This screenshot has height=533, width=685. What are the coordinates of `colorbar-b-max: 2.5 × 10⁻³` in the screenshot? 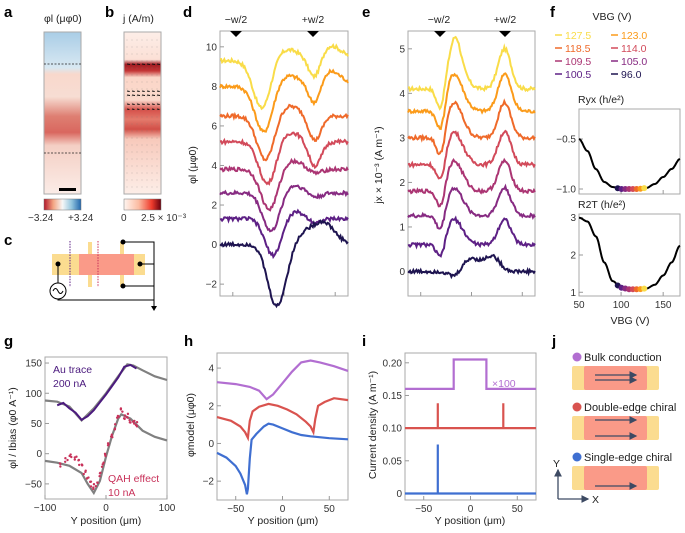 It's located at (164, 218).